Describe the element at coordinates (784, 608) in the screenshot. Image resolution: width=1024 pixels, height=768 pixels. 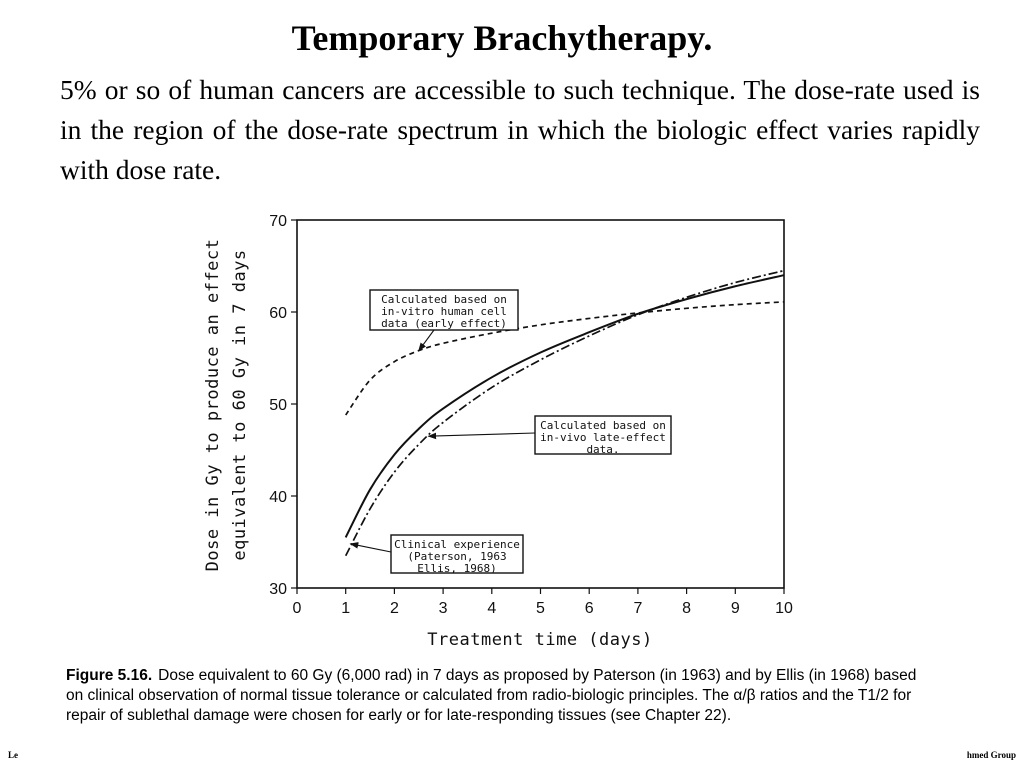
I see `x-tick-label: 10` at that location.